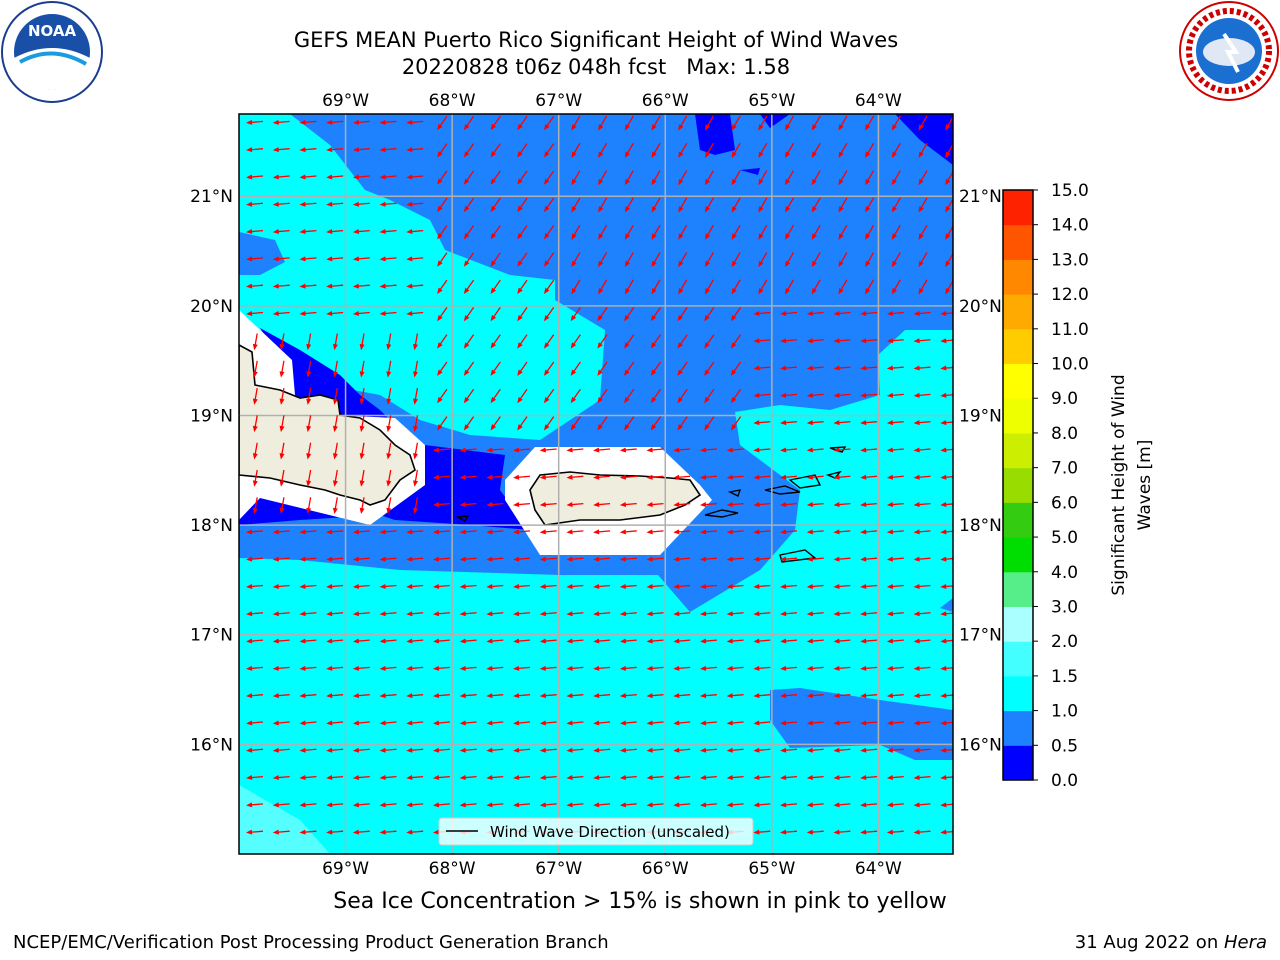  Describe the element at coordinates (345, 869) in the screenshot. I see `lon-tick-label-bottom: 69°W` at that location.